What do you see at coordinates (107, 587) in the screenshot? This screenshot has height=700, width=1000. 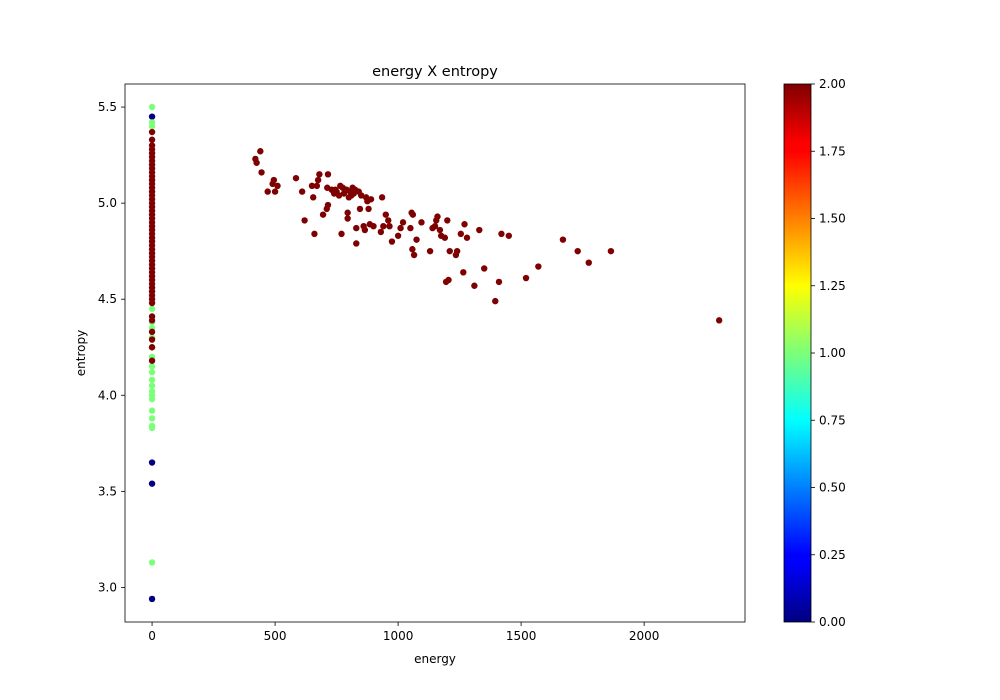 I see `y-tick-label: 3.0` at bounding box center [107, 587].